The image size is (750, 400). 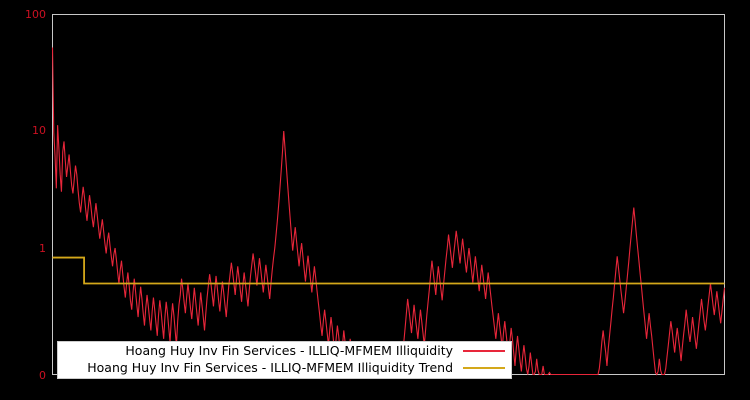 I want to click on legend-swatch-trend, so click(x=484, y=367).